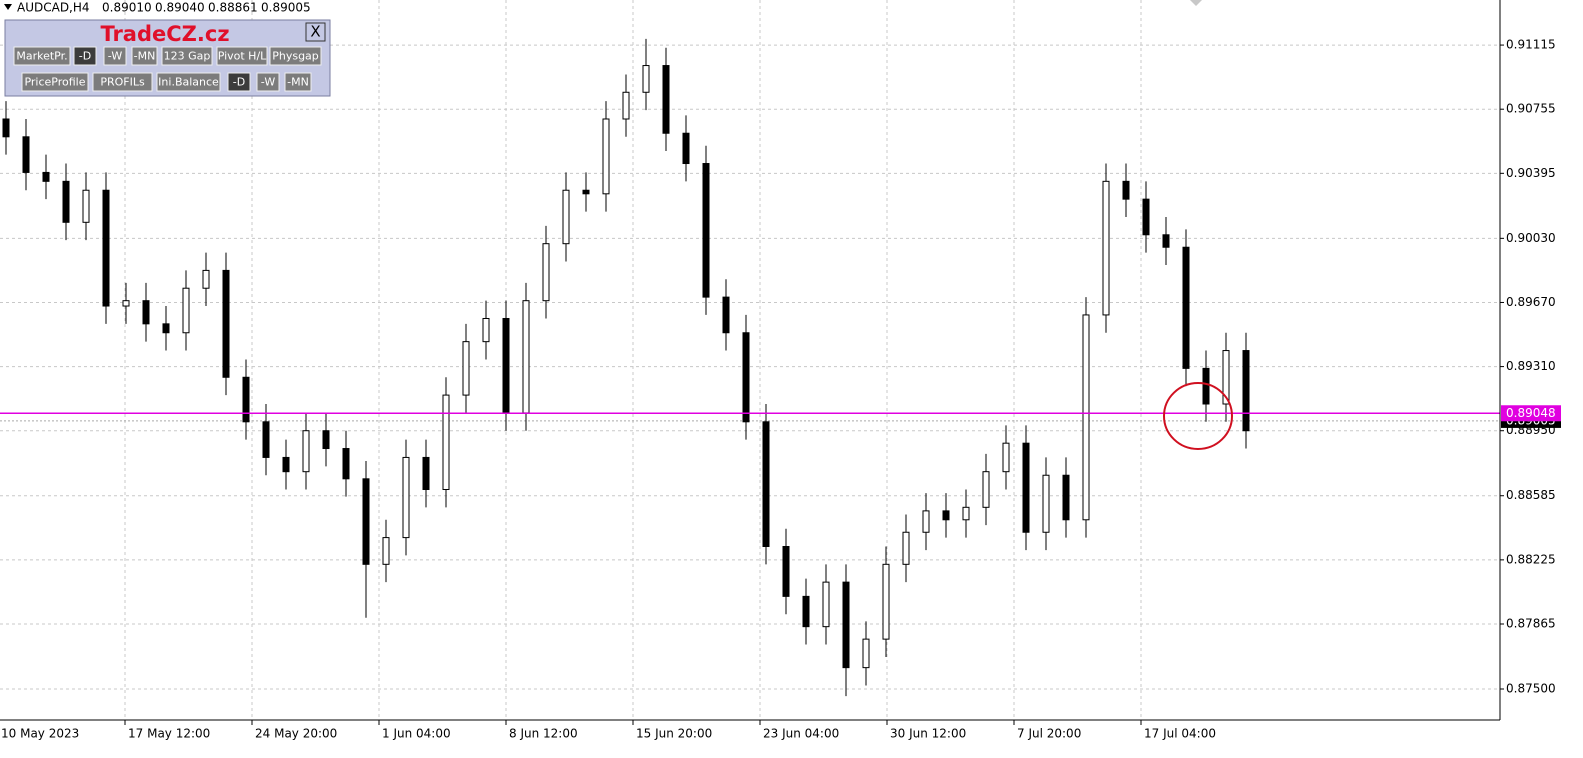 The height and width of the screenshot is (758, 1583). What do you see at coordinates (1531, 302) in the screenshot?
I see `y-tick-label: 0.89670` at bounding box center [1531, 302].